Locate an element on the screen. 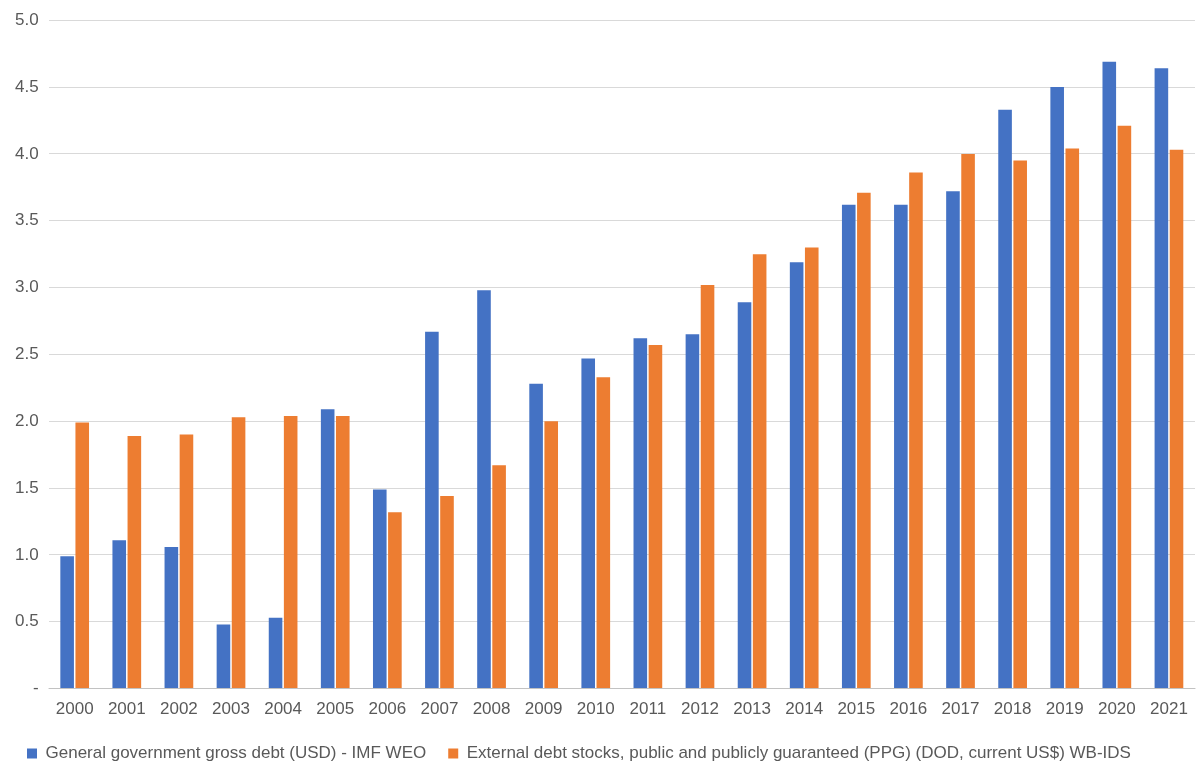 This screenshot has width=1200, height=772. x-tick-label: 2000 is located at coordinates (74, 709).